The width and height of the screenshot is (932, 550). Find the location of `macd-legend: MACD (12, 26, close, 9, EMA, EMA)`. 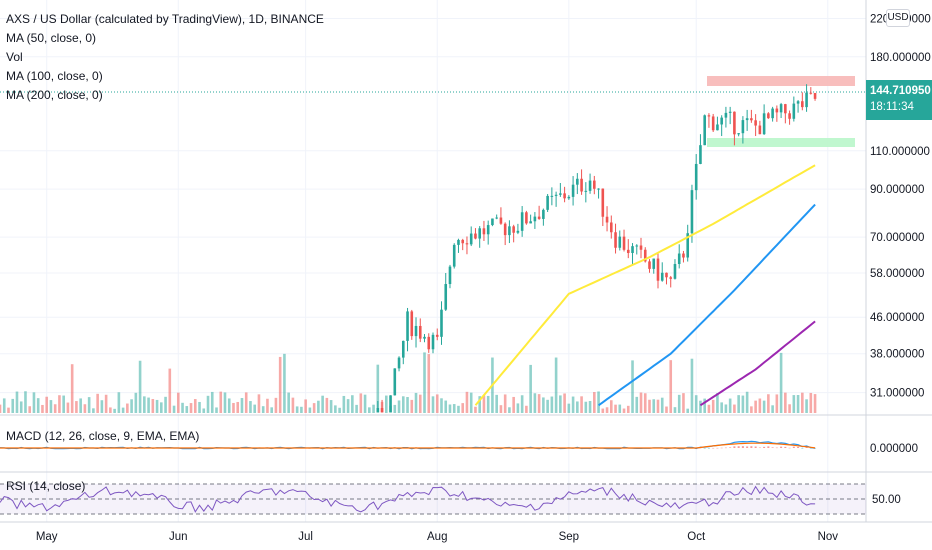

macd-legend: MACD (12, 26, close, 9, EMA, EMA) is located at coordinates (102, 436).